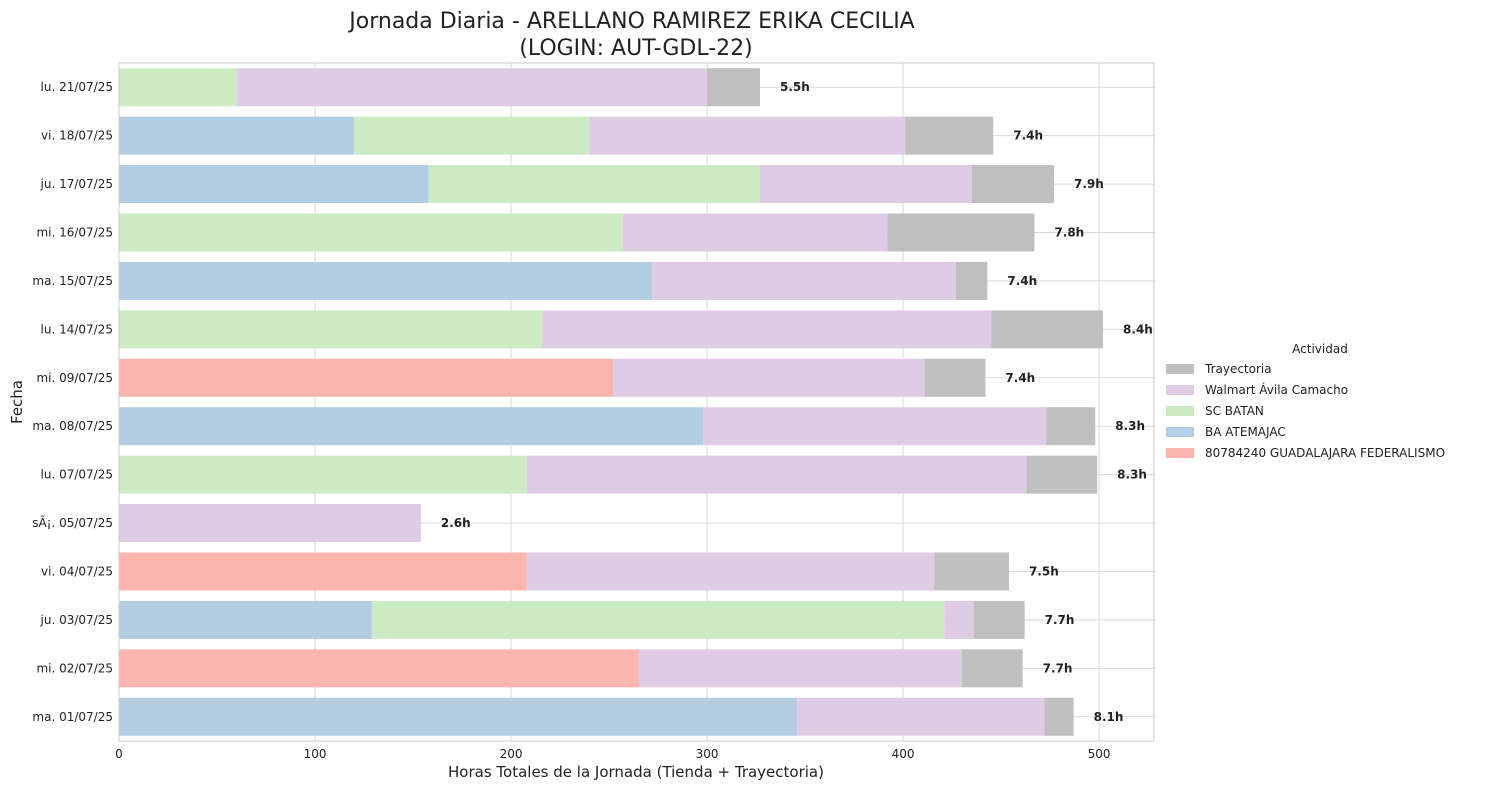 The height and width of the screenshot is (794, 1489). What do you see at coordinates (76, 184) in the screenshot?
I see `y-tick-label: ju. 17/07/25` at bounding box center [76, 184].